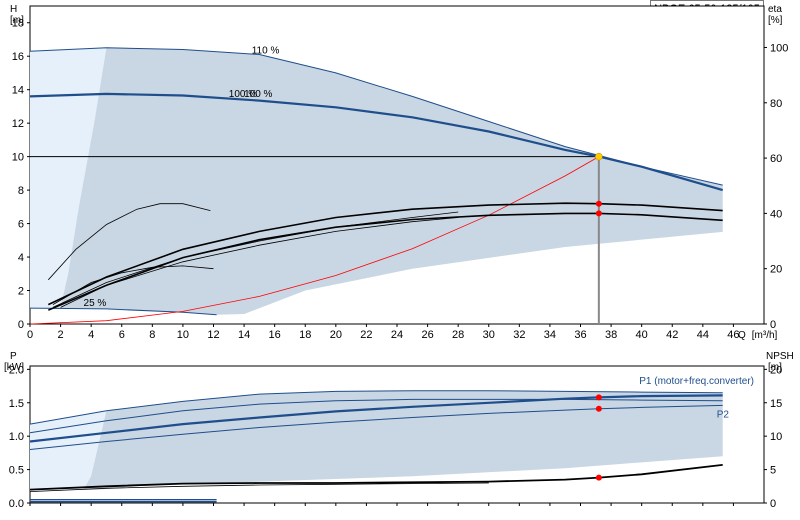 This screenshot has width=800, height=520. I want to click on npsh-curve, so click(376, 477).